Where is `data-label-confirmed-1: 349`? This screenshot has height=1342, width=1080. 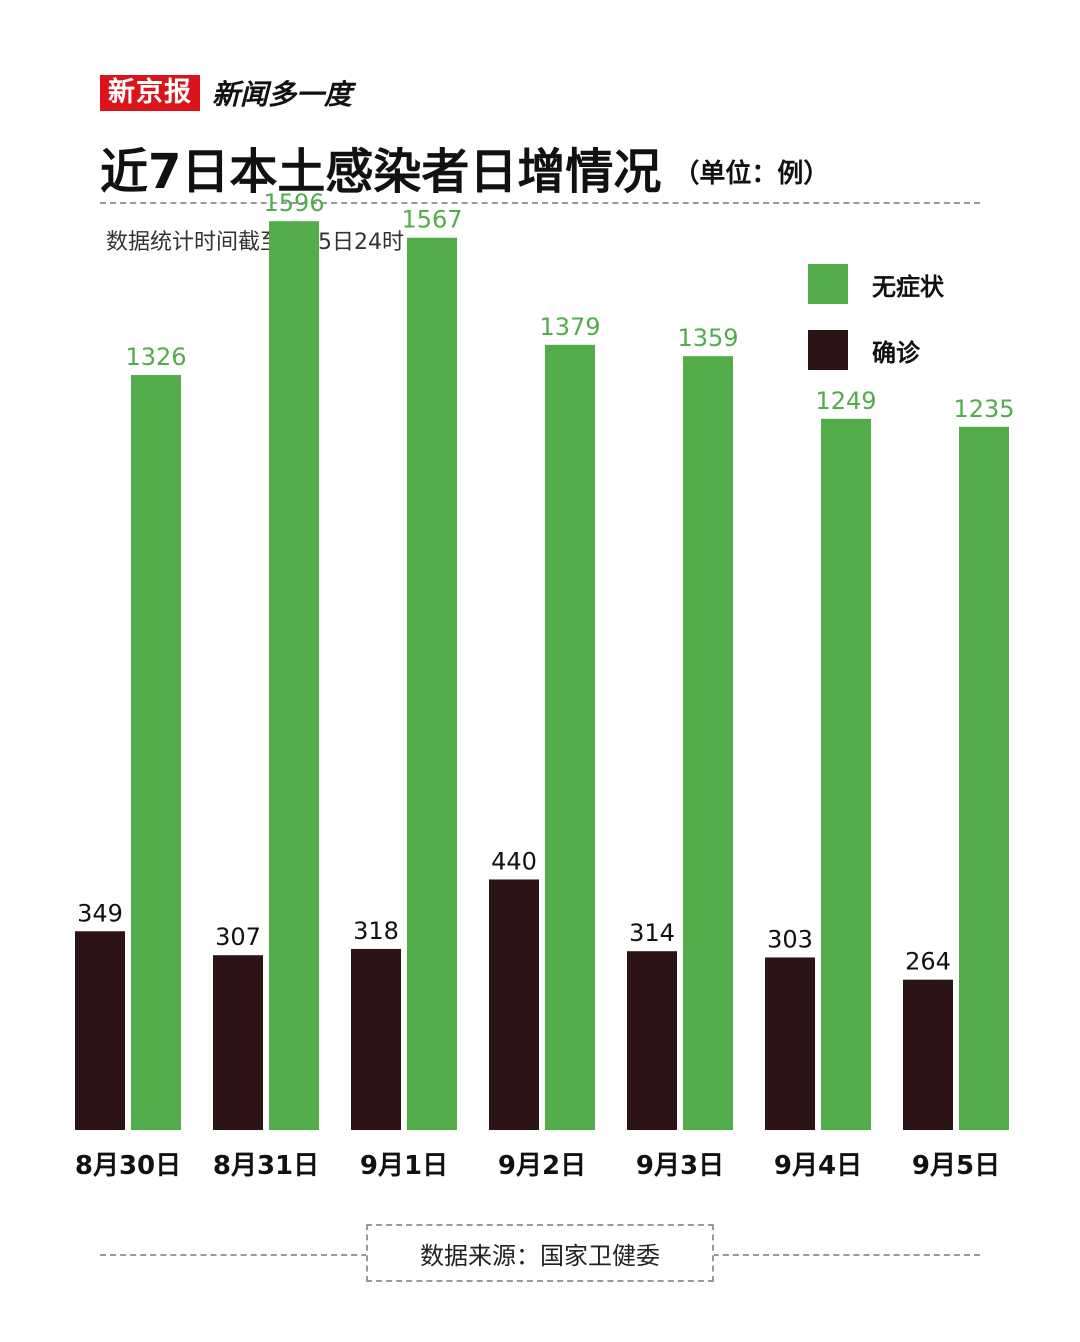 data-label-confirmed-1: 349 is located at coordinates (100, 913).